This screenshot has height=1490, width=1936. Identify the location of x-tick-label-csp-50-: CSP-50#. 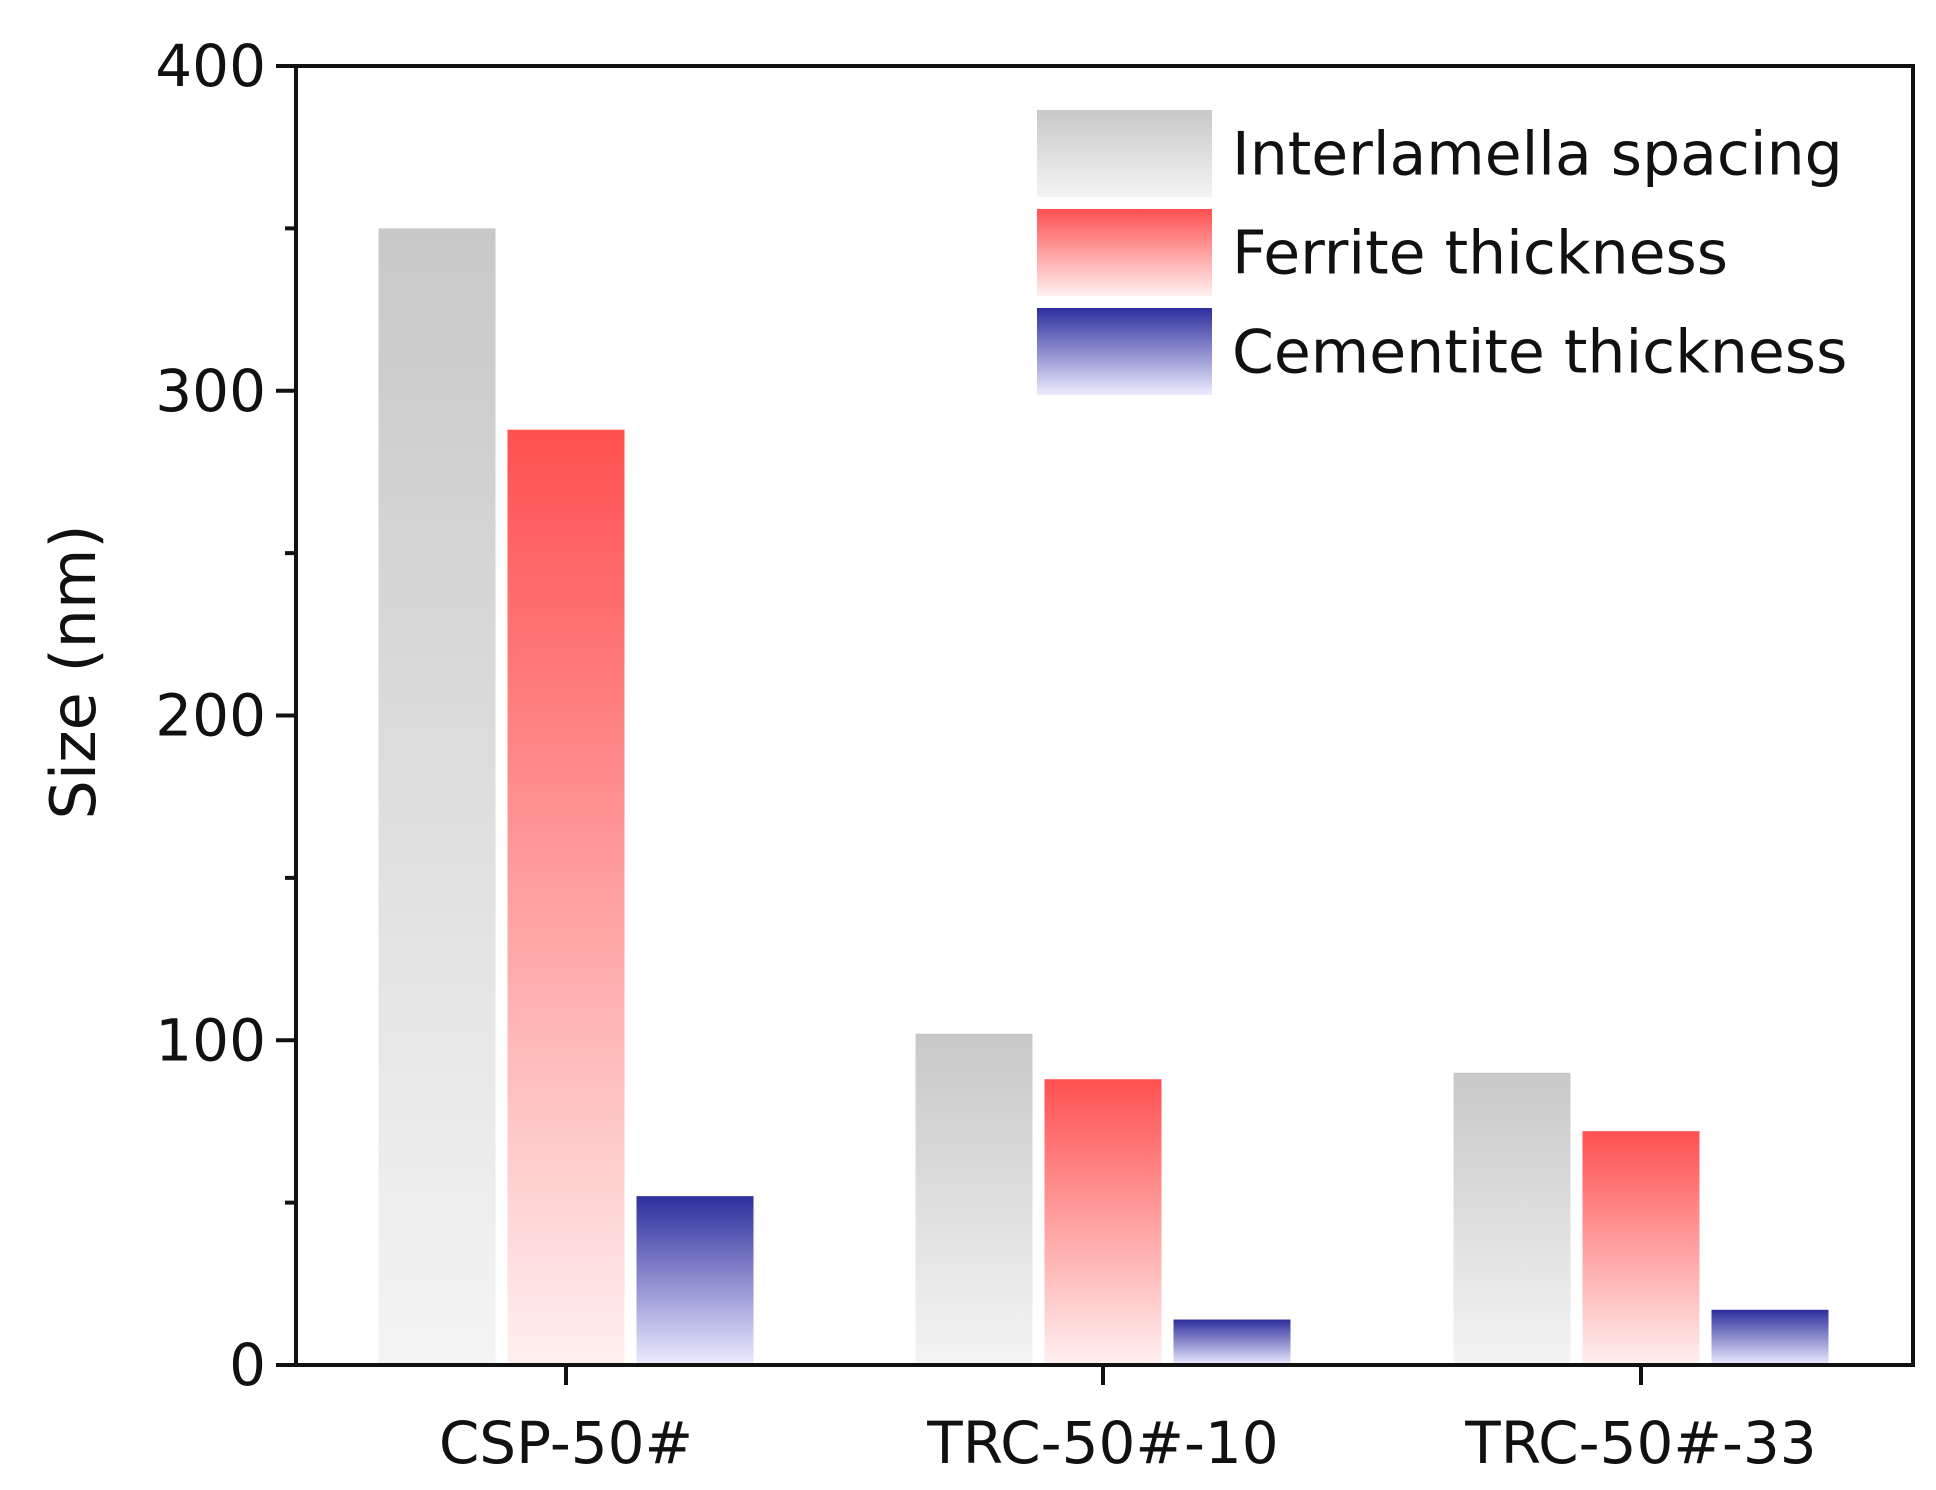
(566, 1443).